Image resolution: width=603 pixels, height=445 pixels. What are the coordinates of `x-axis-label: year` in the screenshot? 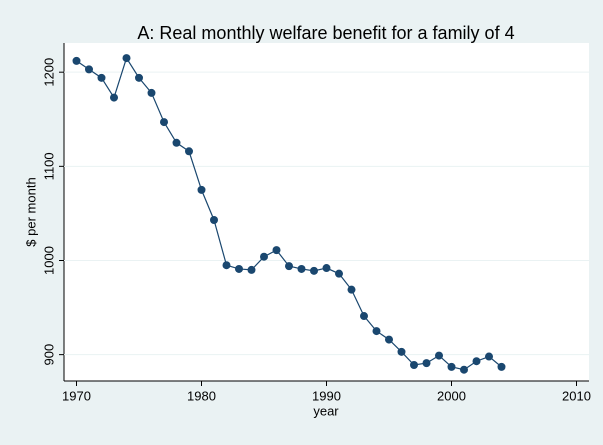 It's located at (326, 410).